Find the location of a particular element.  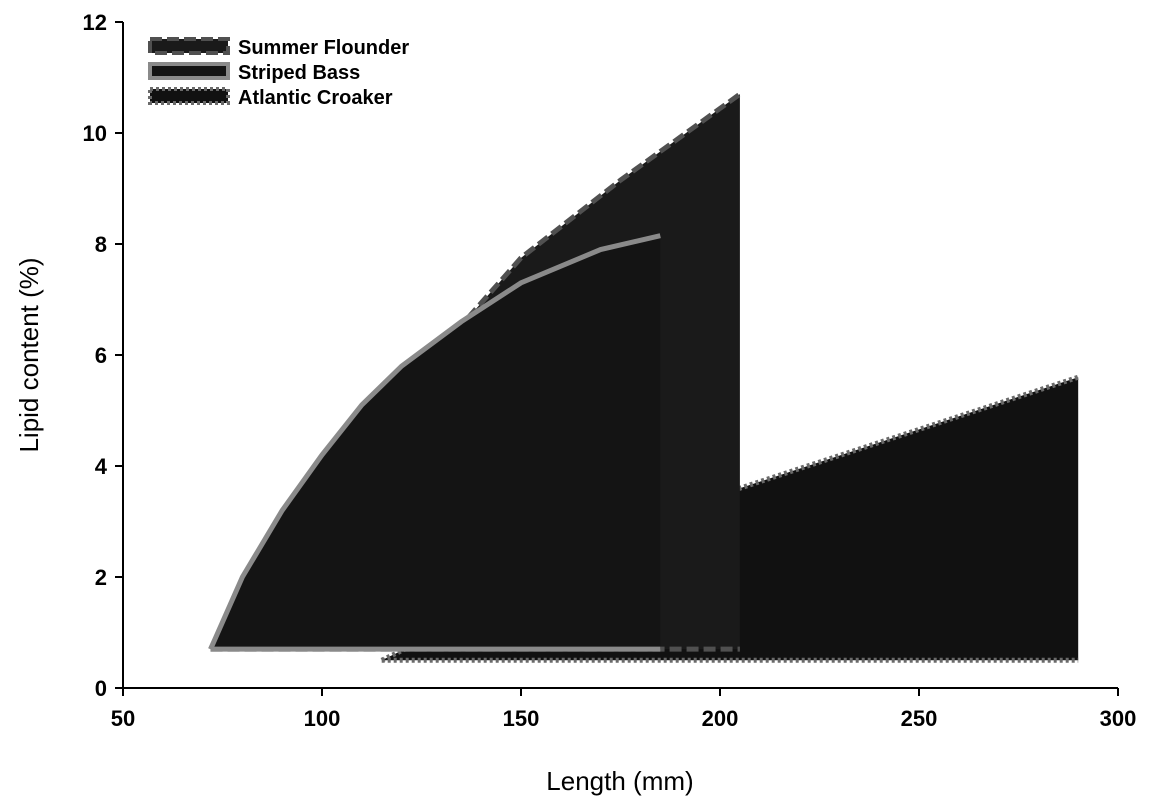

x-axis-label: Length (mm) is located at coordinates (619, 781).